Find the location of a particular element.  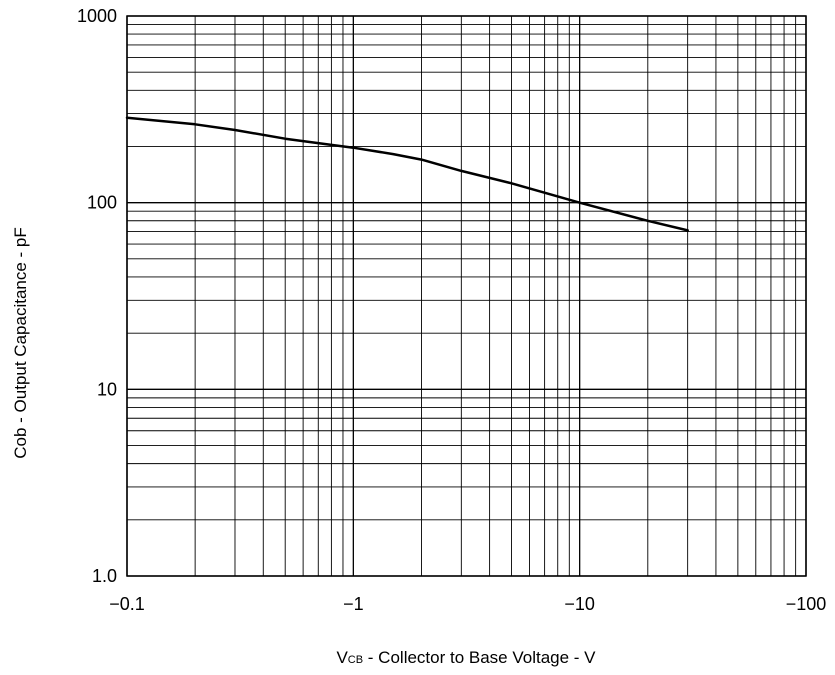

x-axis-label-prefix: V is located at coordinates (342, 657).